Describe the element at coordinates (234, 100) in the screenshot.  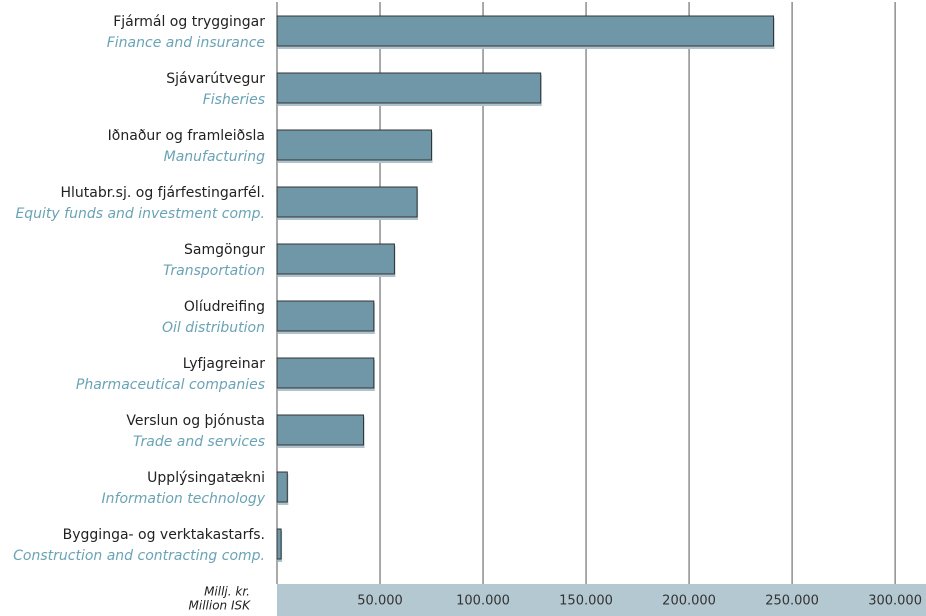
I see `category-label-en: Fisheries` at that location.